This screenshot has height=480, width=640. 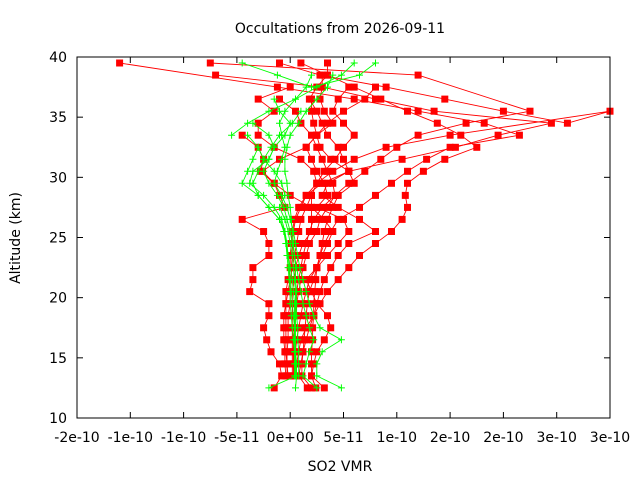 I want to click on x-tick-label: -5e-11, so click(x=236, y=438).